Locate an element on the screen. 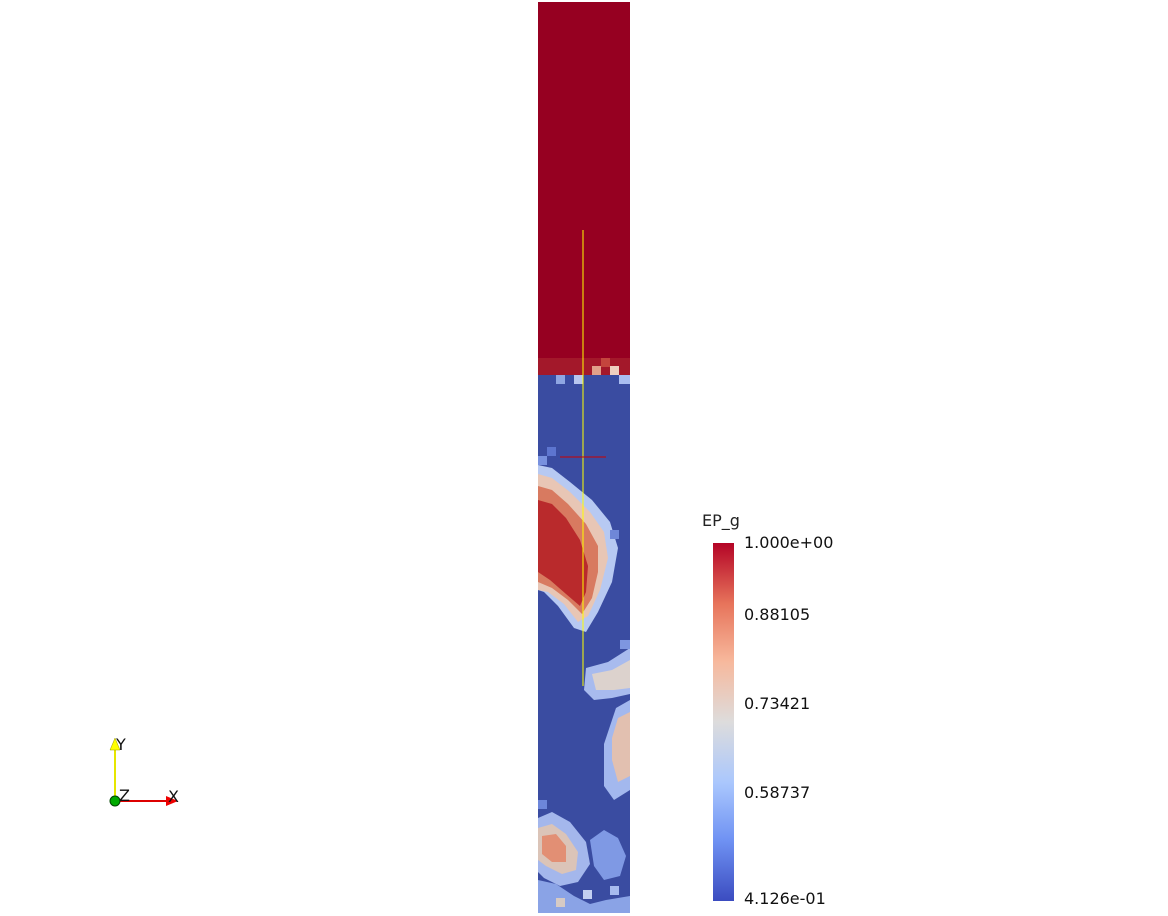 The width and height of the screenshot is (1168, 916). gas-bubble-bottom is located at coordinates (584, 862).